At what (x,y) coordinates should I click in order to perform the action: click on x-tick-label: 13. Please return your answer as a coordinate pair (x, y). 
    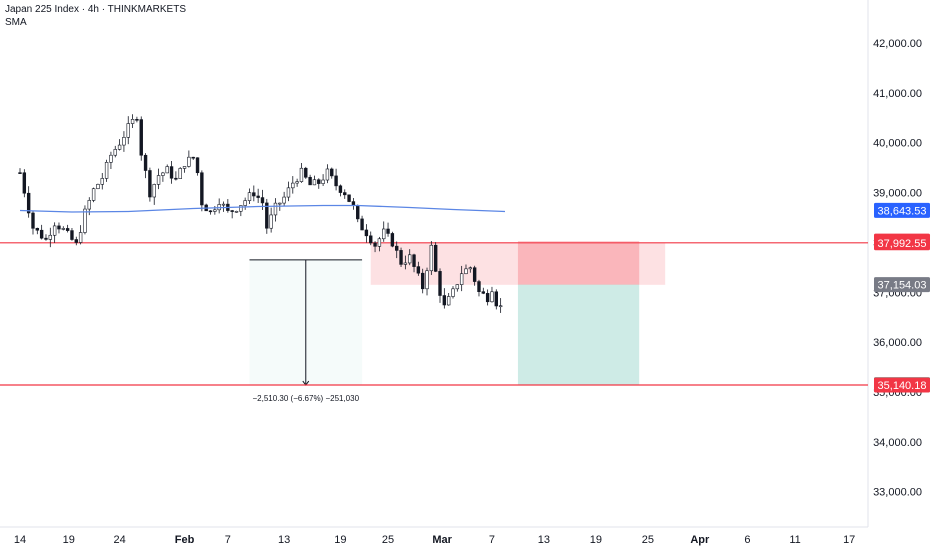
    Looking at the image, I should click on (284, 540).